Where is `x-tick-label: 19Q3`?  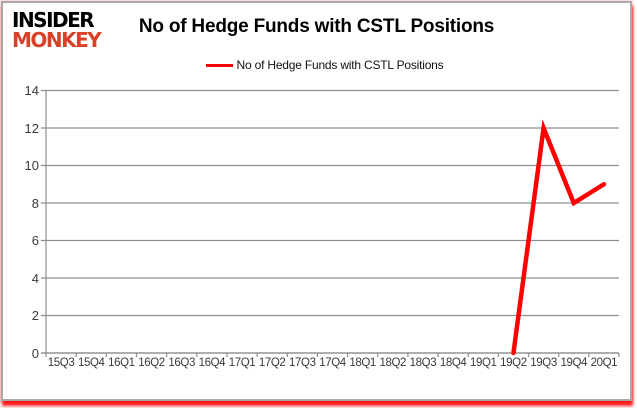
x-tick-label: 19Q3 is located at coordinates (543, 363).